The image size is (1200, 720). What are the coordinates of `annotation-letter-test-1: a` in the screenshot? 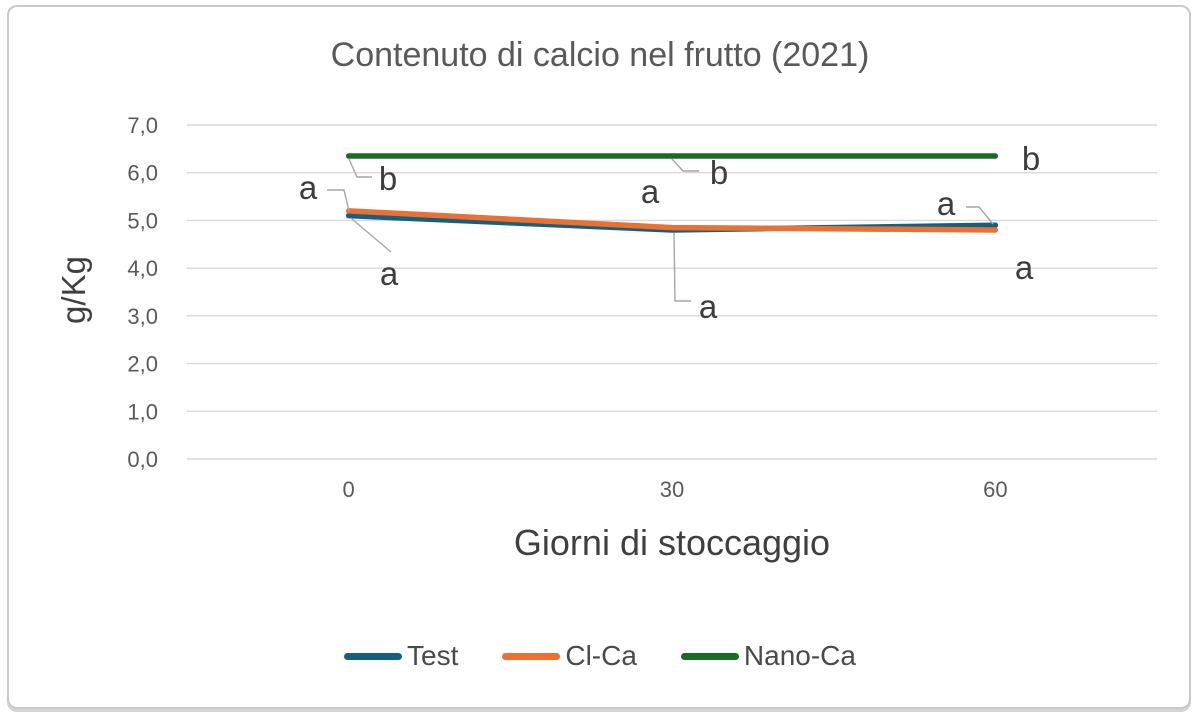 It's located at (650, 191).